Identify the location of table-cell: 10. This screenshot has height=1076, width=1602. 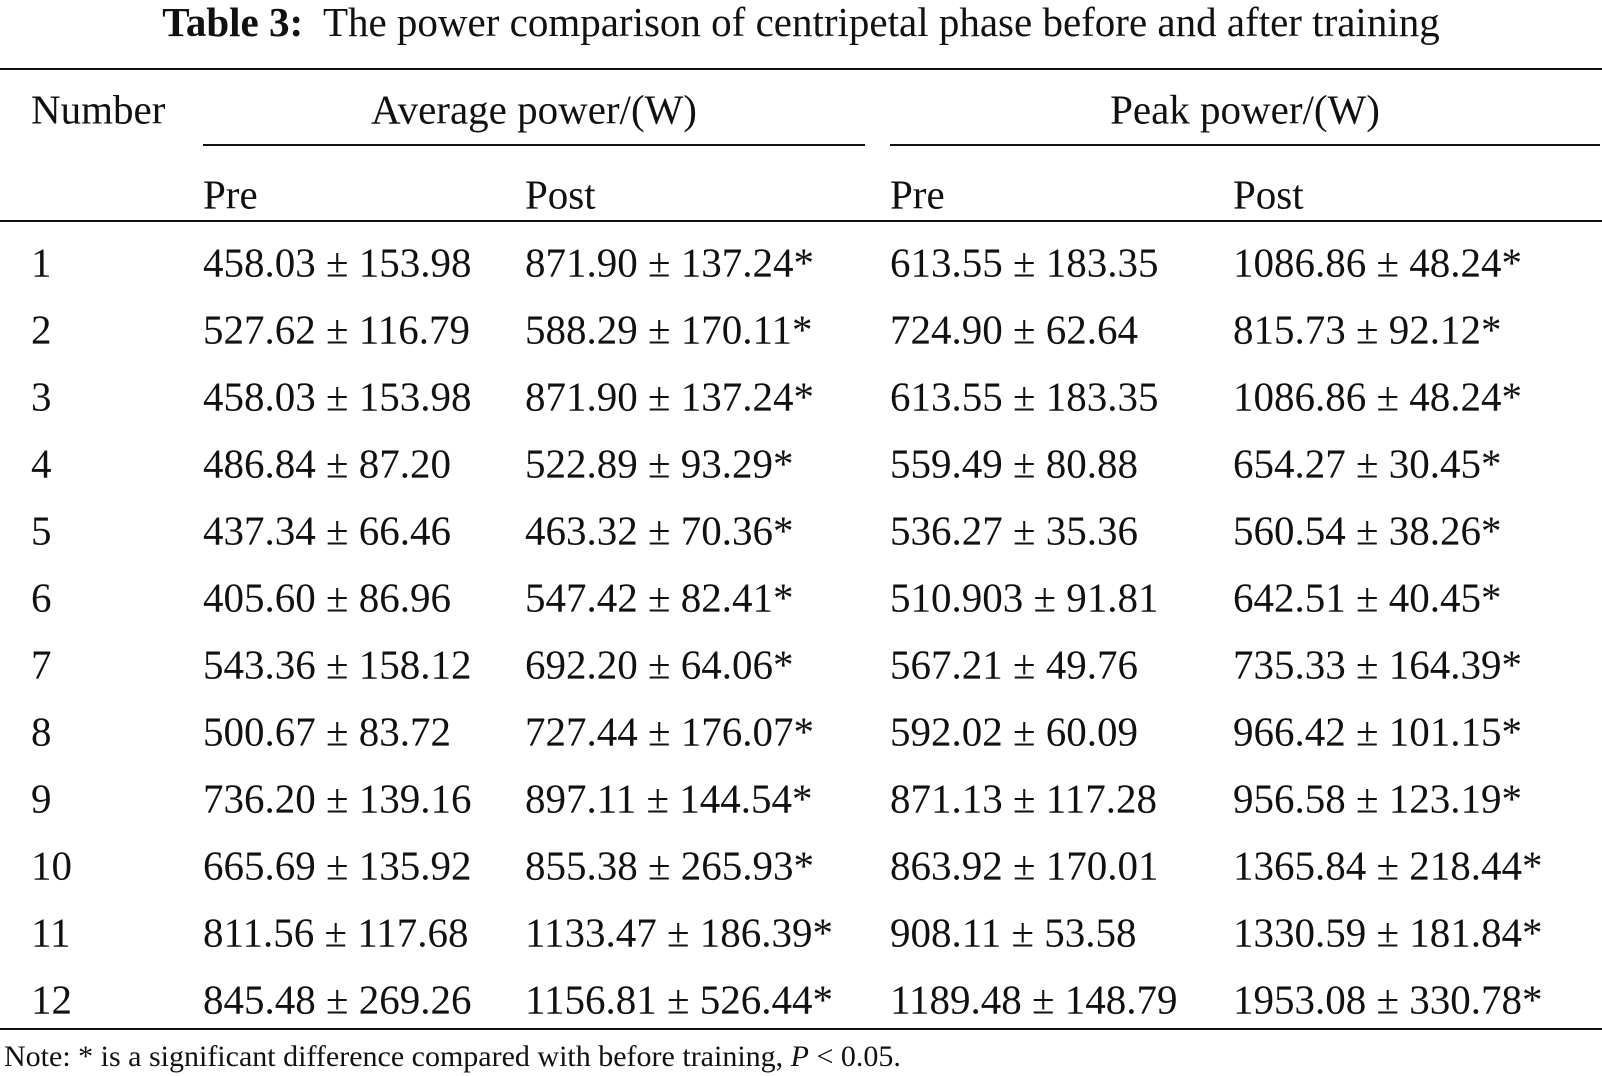
(51, 865).